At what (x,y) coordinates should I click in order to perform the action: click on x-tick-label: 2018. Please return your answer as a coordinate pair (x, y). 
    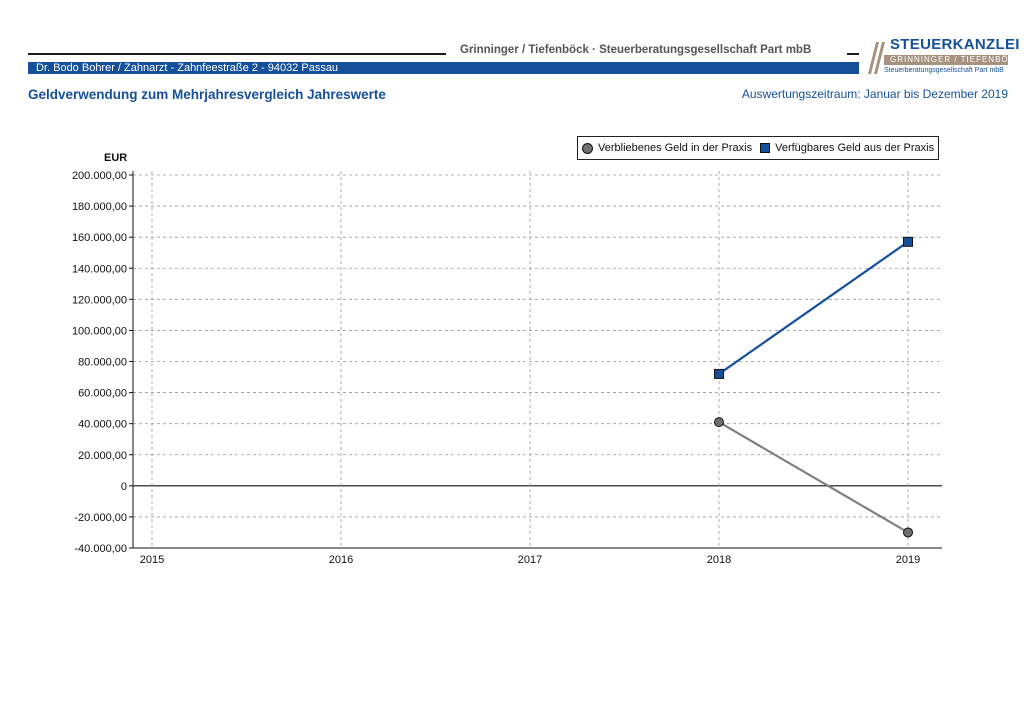
    Looking at the image, I should click on (719, 560).